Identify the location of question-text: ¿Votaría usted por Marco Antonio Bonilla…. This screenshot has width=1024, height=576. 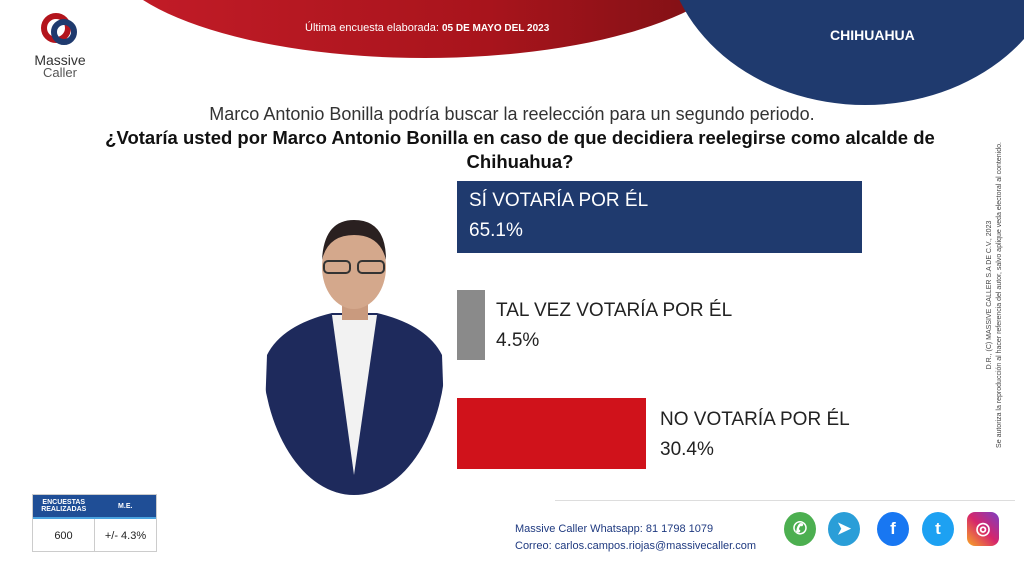
(520, 149).